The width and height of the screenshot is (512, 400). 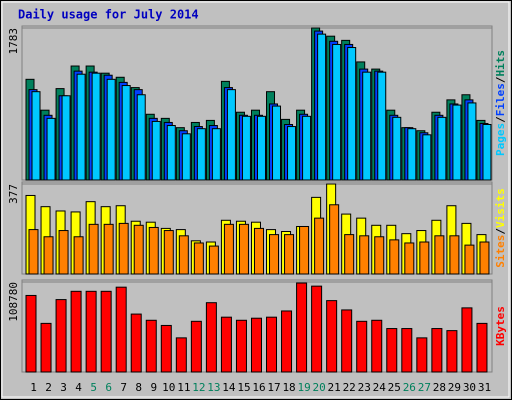 I want to click on legend-entry: Files, so click(x=500, y=99).